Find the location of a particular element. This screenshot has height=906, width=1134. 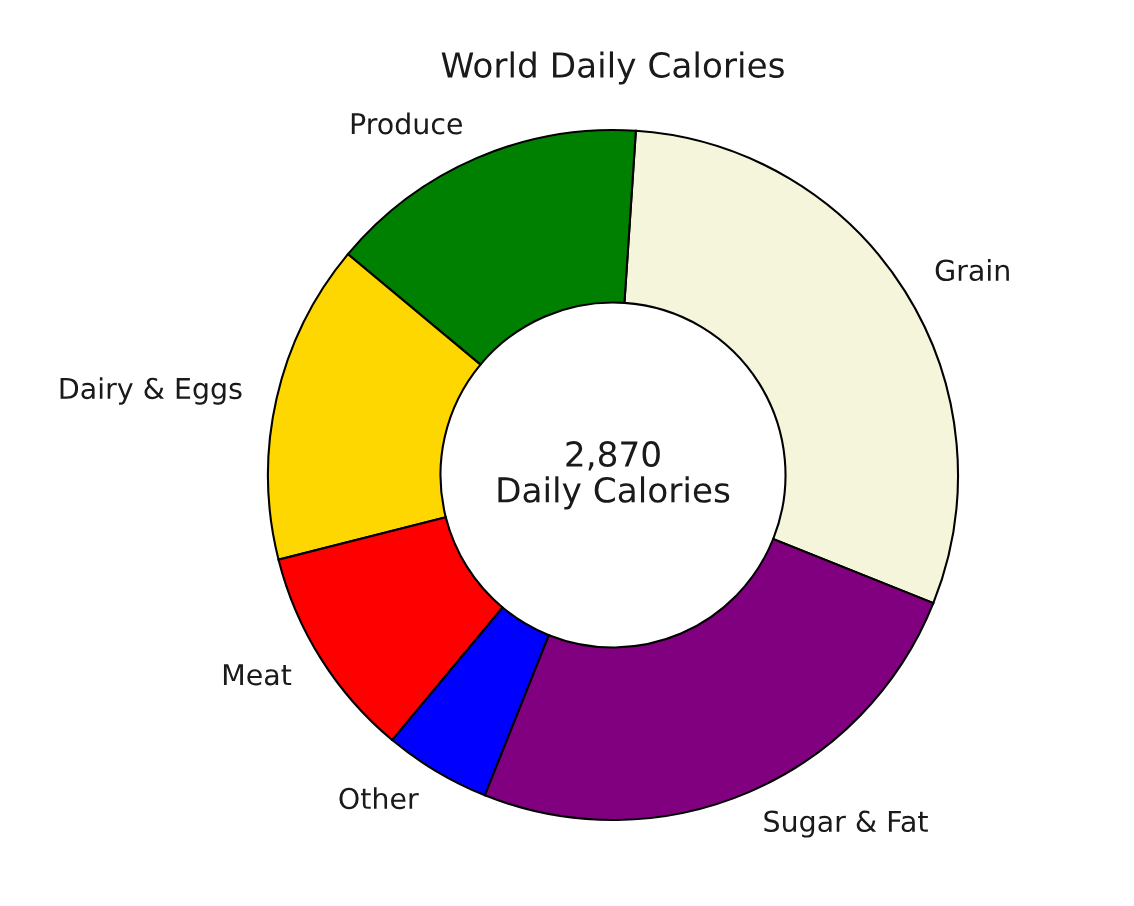

slice-label: Meat is located at coordinates (257, 675).